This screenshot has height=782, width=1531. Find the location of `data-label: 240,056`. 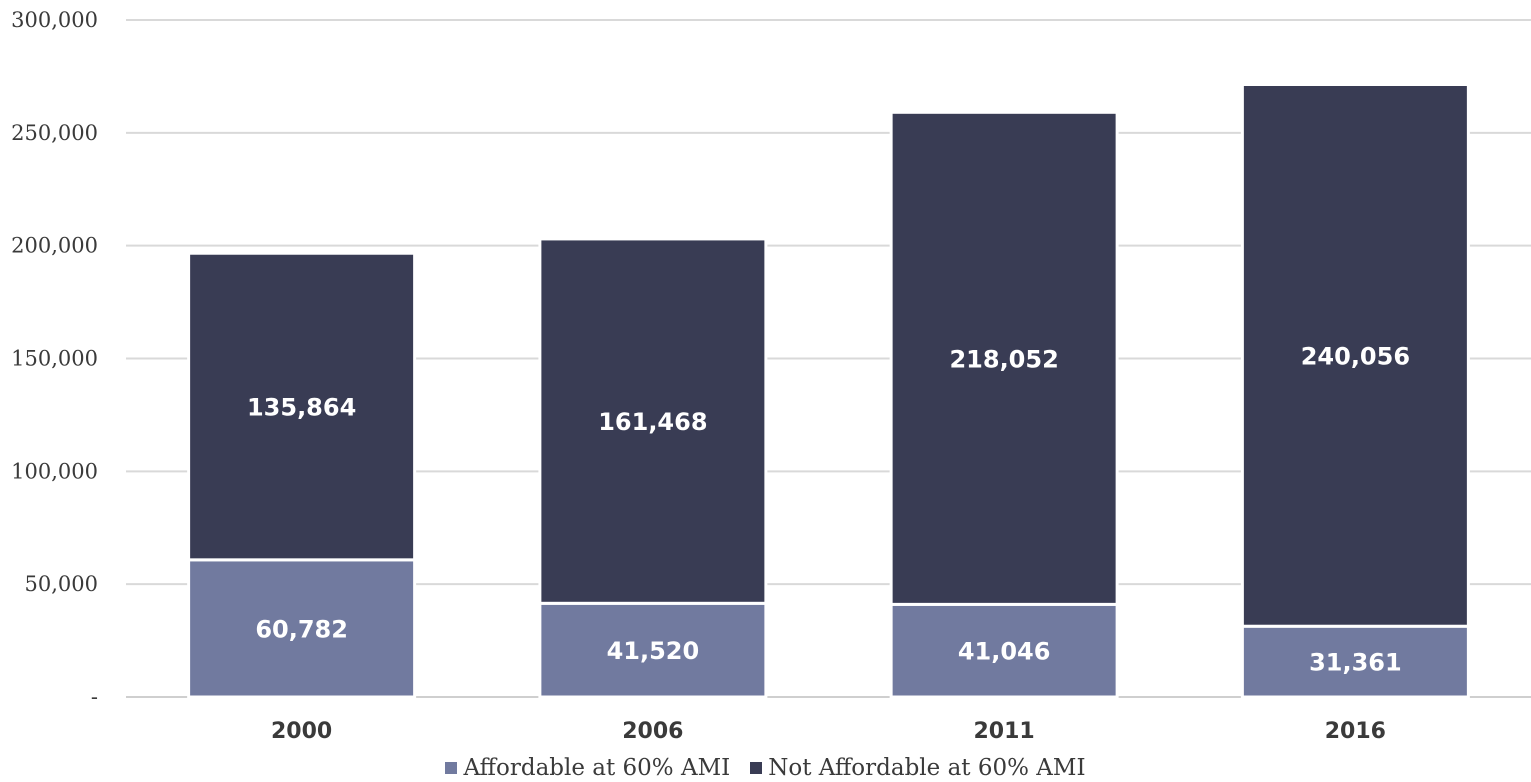

data-label: 240,056 is located at coordinates (1355, 356).